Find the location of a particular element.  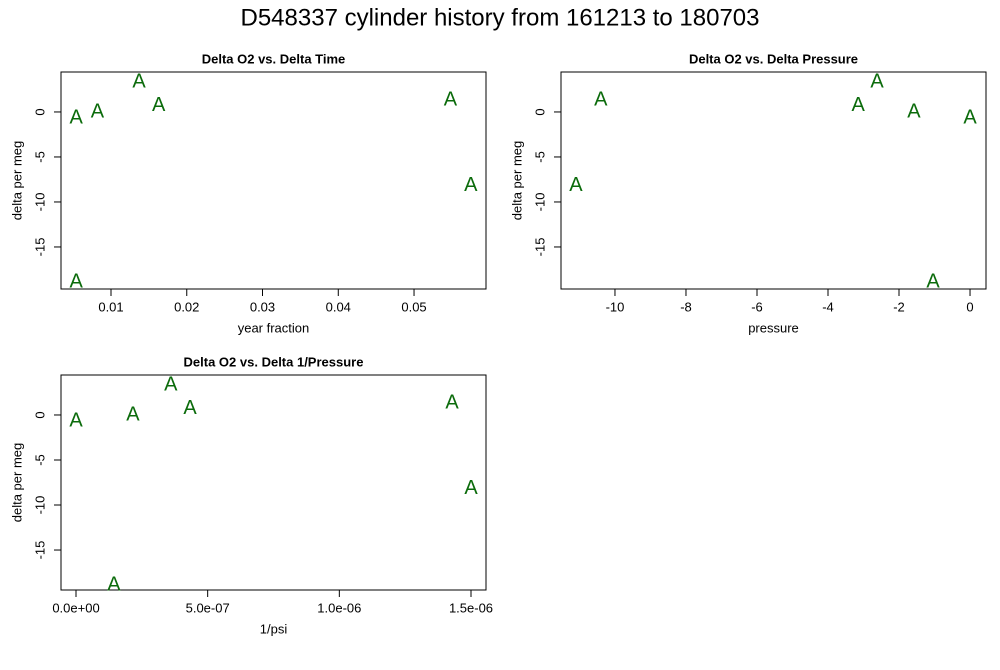

x-tick-label: 0.0e+00 is located at coordinates (75, 607).